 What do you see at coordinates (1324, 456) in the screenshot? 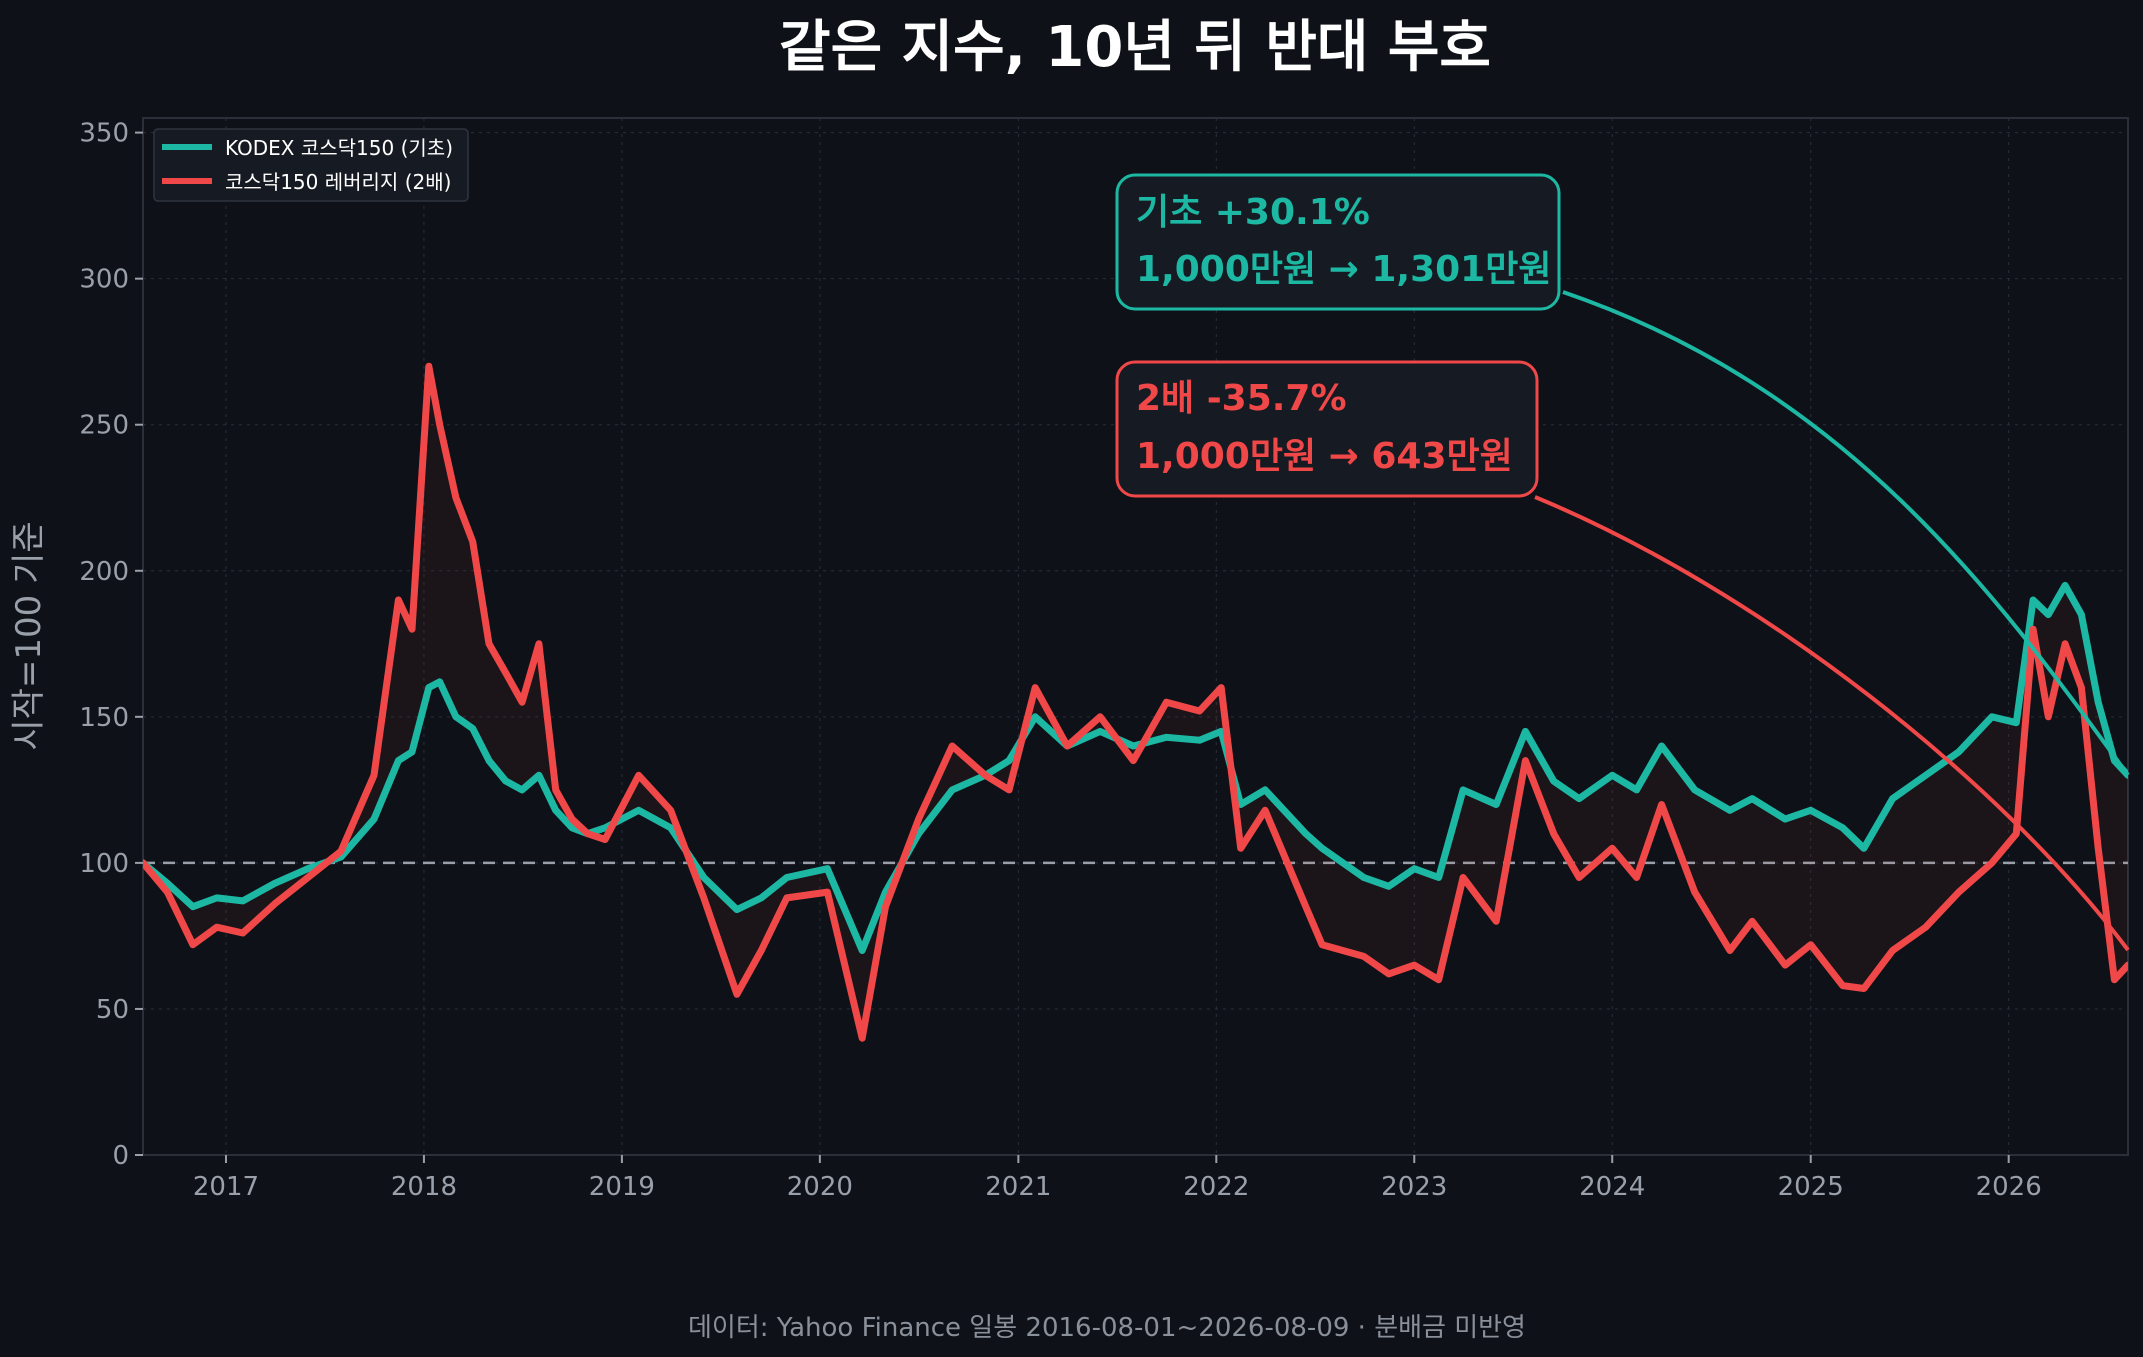
I see `lever-annotation-value: 1,000만원 → 643만원` at bounding box center [1324, 456].